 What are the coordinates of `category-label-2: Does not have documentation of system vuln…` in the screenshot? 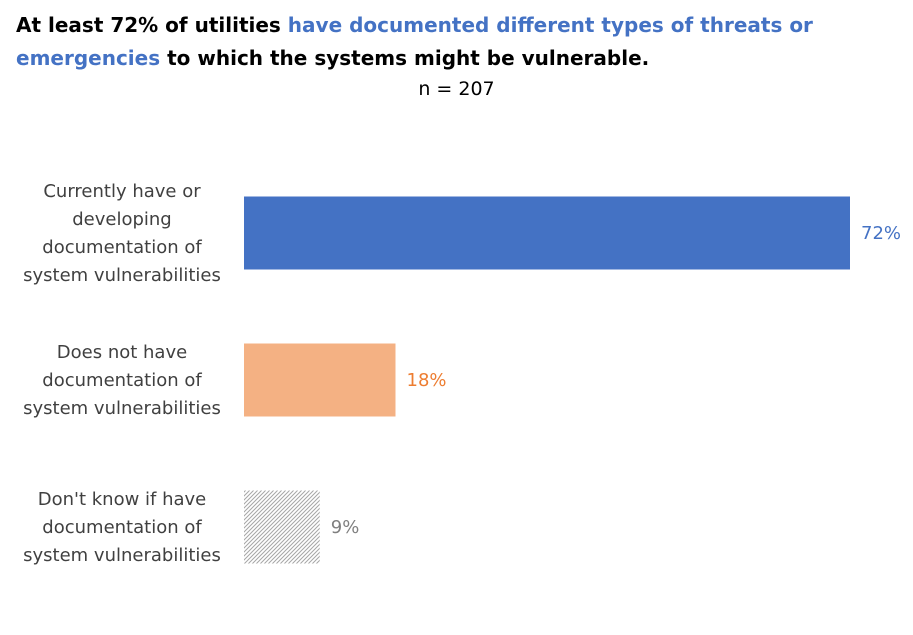 It's located at (122, 380).